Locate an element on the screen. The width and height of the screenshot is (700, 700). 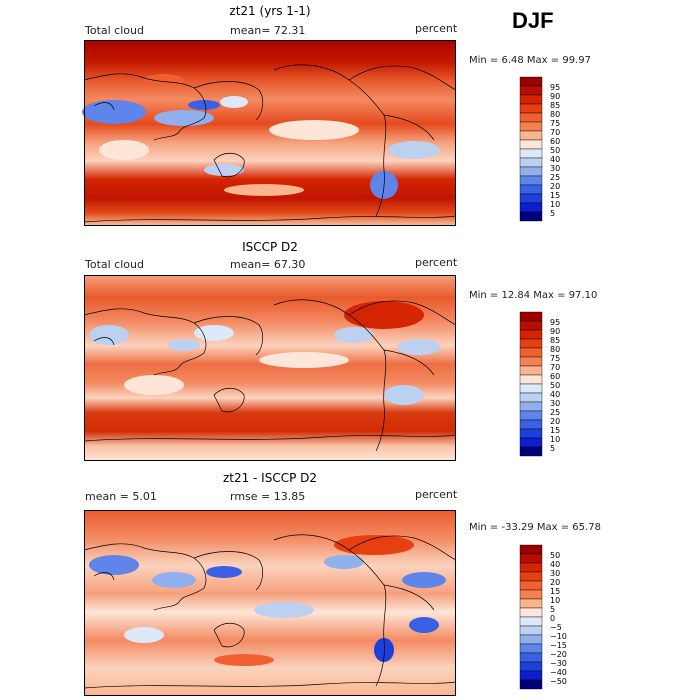
panel3-cb-label-14: −50 is located at coordinates (558, 681).